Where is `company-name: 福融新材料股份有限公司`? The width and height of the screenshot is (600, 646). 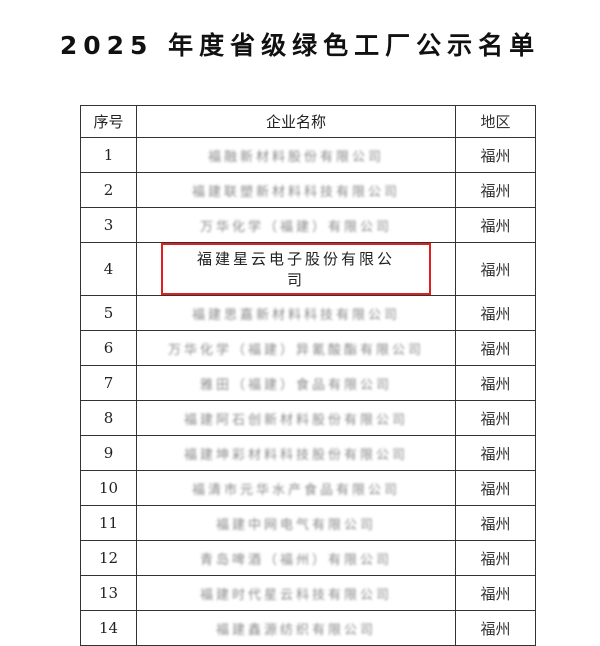 company-name: 福融新材料股份有限公司 is located at coordinates (295, 157).